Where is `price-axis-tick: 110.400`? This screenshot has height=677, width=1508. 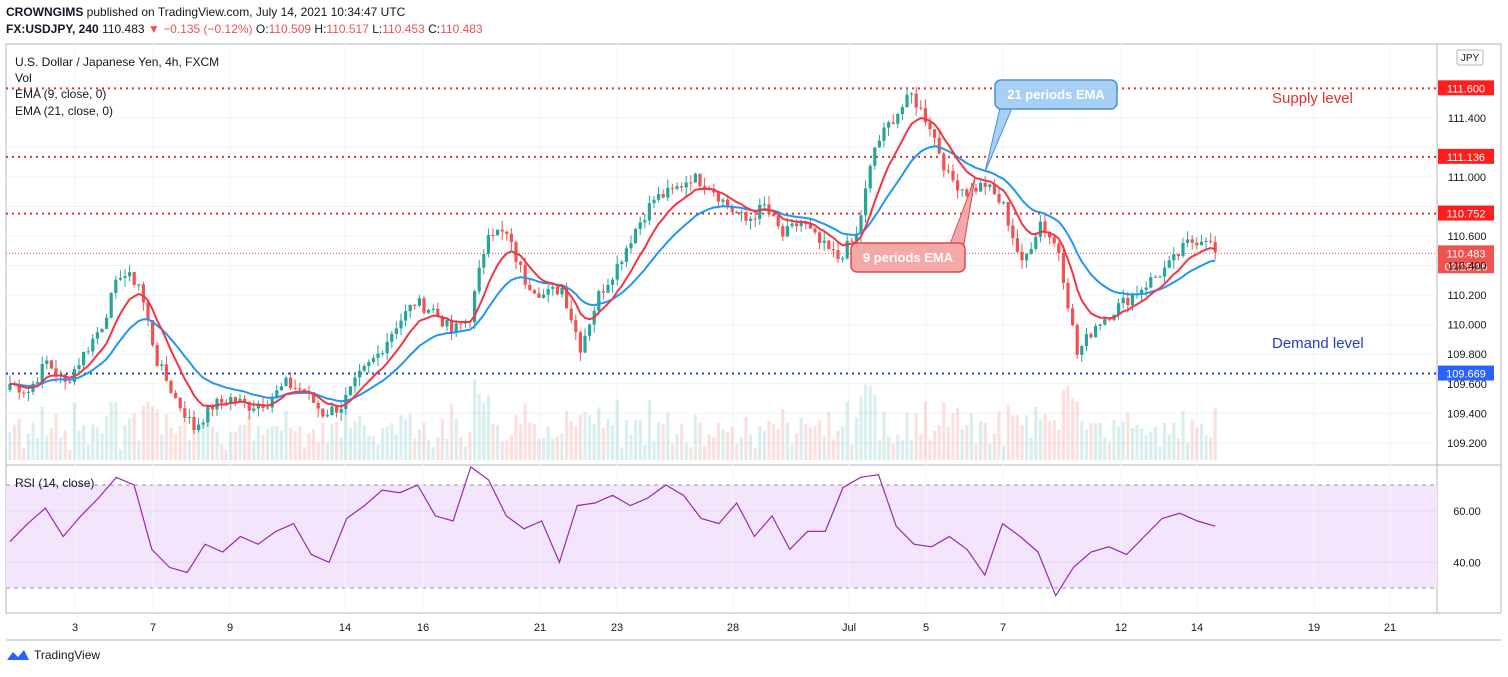 price-axis-tick: 110.400 is located at coordinates (1467, 267).